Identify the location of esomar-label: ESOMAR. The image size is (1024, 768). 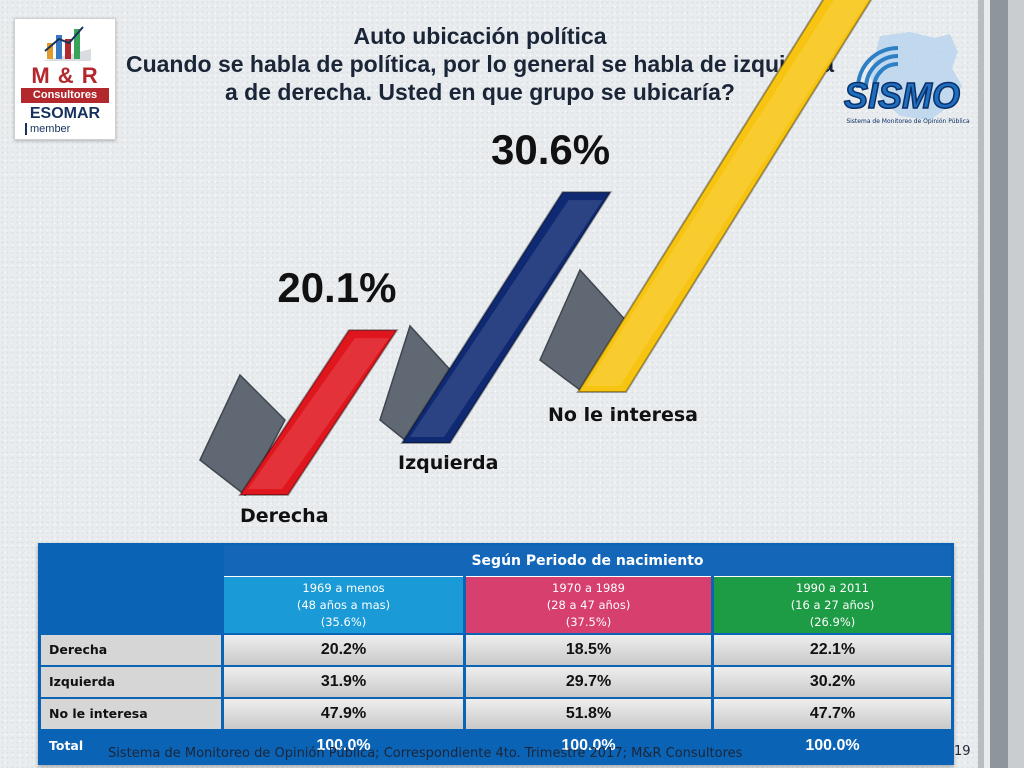
(65, 113).